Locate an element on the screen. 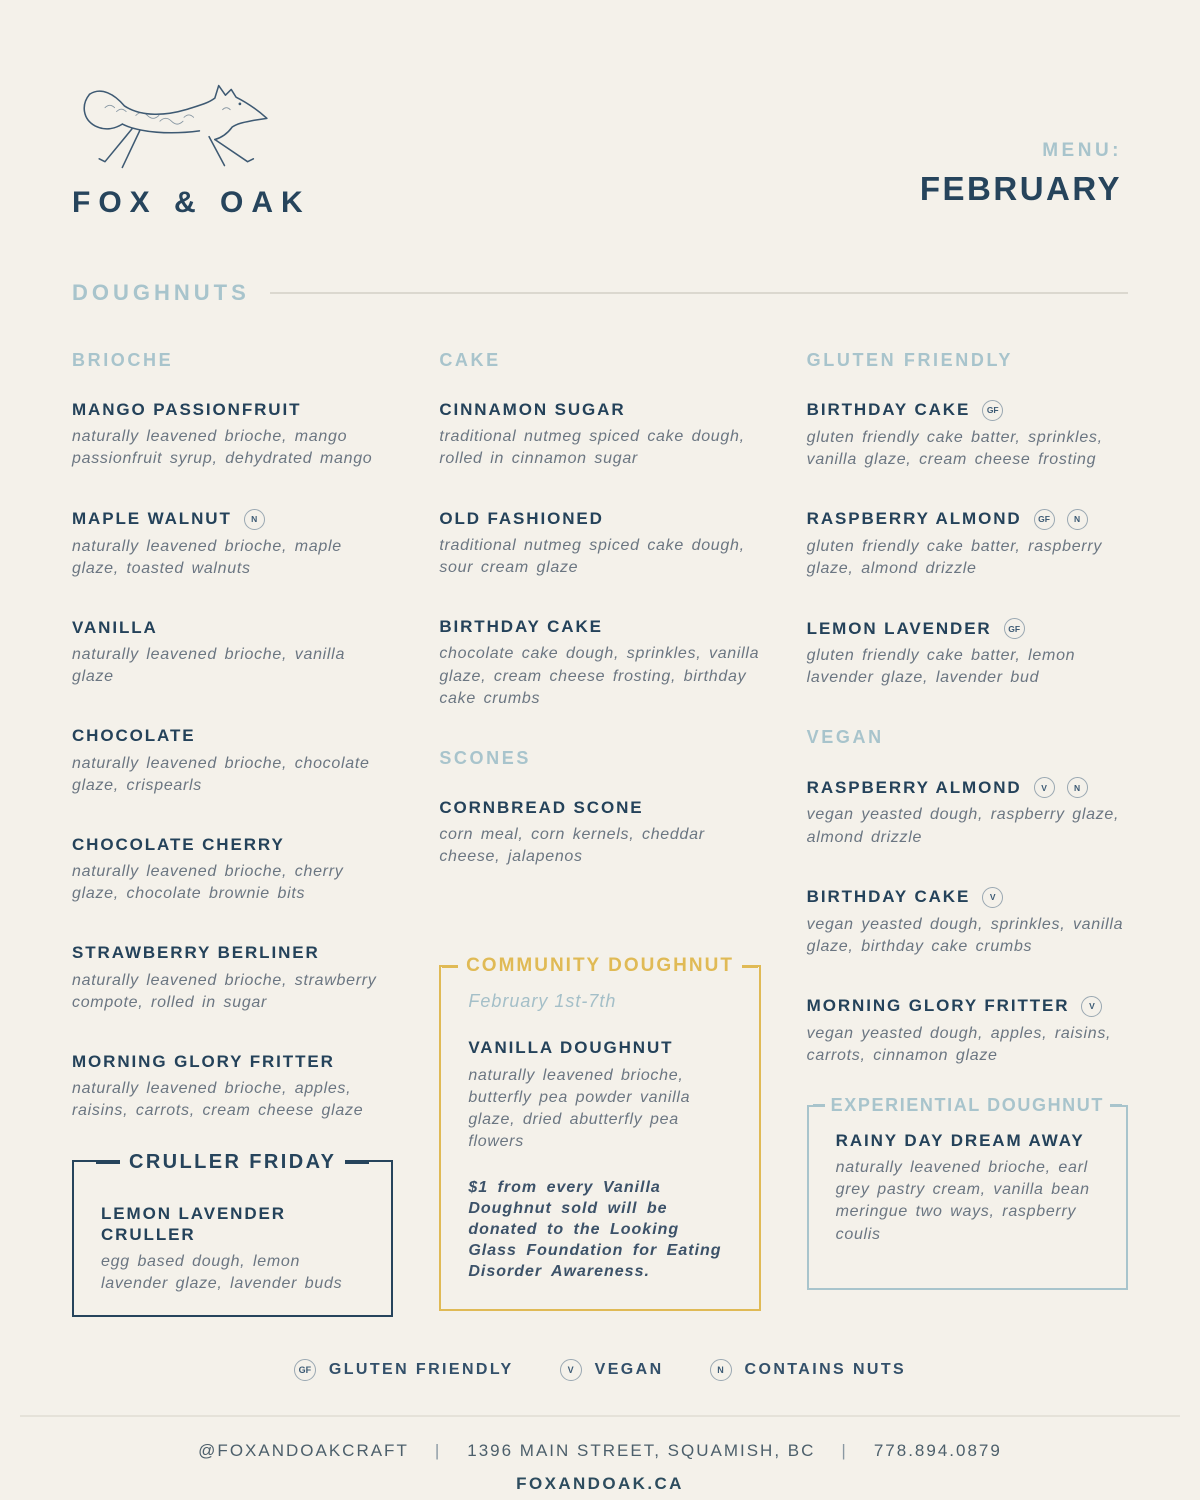 The image size is (1200, 1500). item-name-row: RASPBERRY ALMOND GF N is located at coordinates (967, 520).